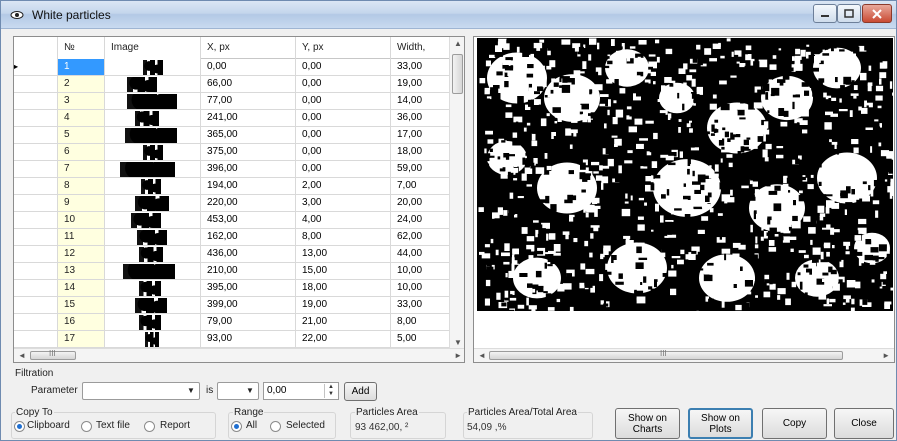 The image size is (897, 441). Describe the element at coordinates (81, 169) in the screenshot. I see `cell-no: 7` at that location.